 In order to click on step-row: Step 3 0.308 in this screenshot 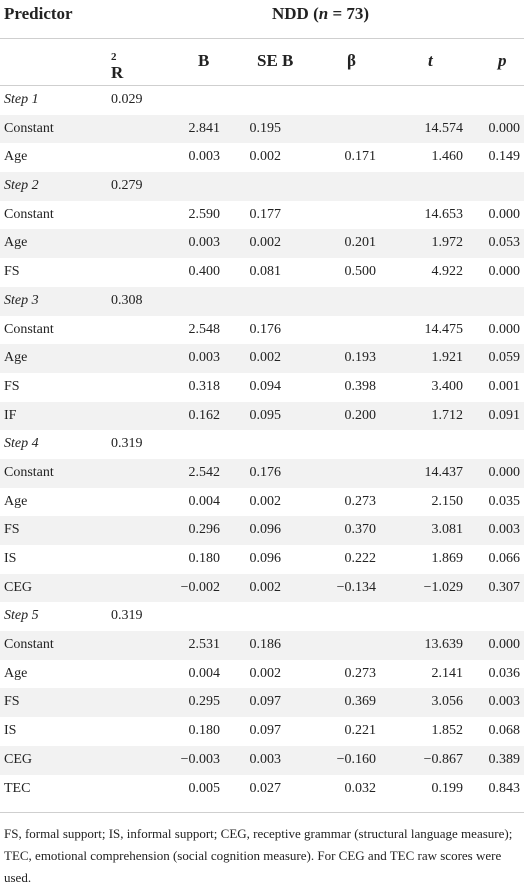, I will do `click(262, 301)`.